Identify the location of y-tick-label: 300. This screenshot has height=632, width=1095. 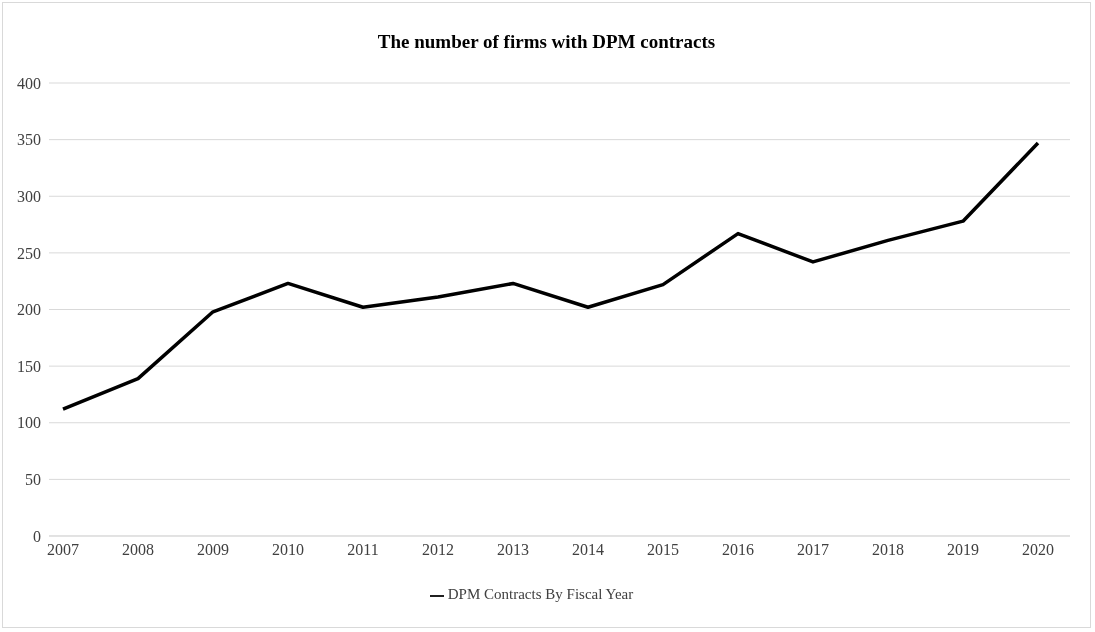
(29, 196).